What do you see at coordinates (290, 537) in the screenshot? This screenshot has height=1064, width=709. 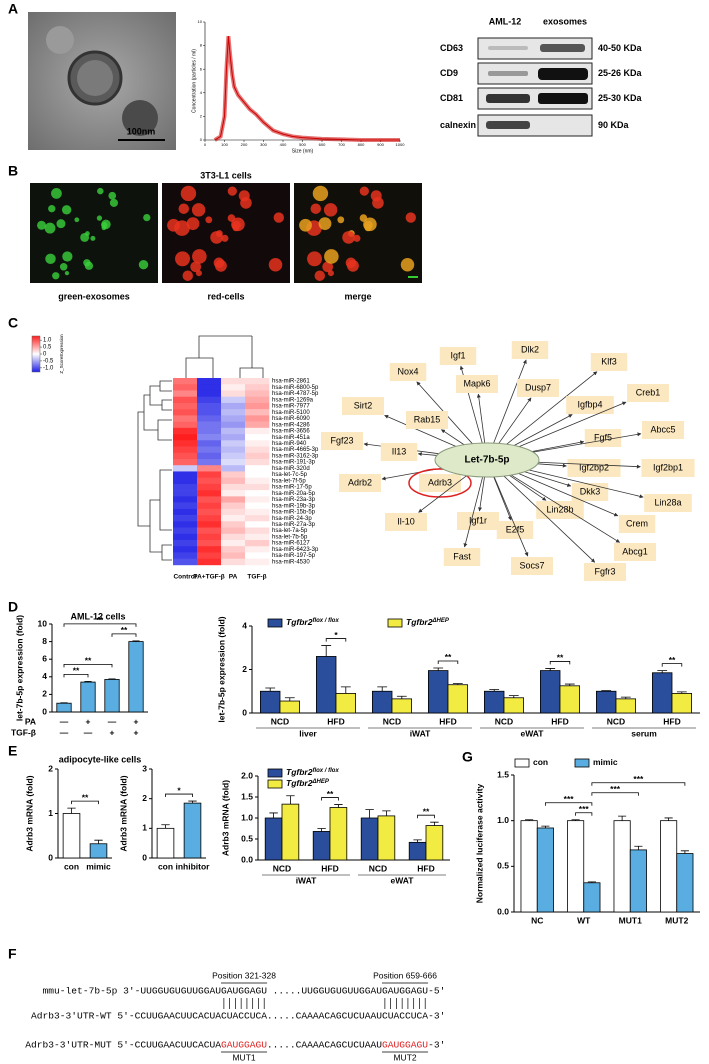 I see `row-label: hsa-let-7b-5p` at bounding box center [290, 537].